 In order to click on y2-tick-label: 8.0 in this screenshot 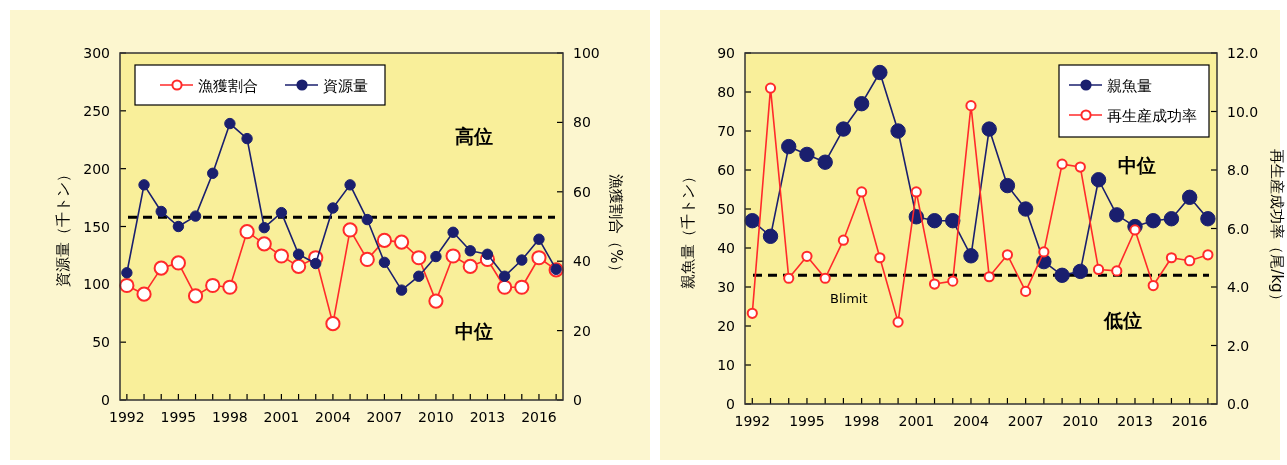, I will do `click(1238, 170)`.